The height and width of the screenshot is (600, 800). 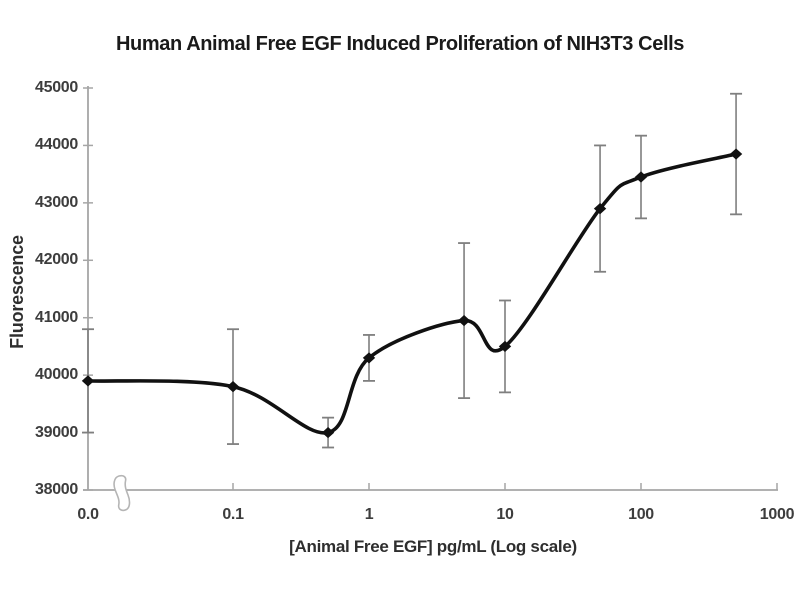 What do you see at coordinates (433, 546) in the screenshot?
I see `x-axis-title: [Animal Free EGF] pg/mL (Log scale)` at bounding box center [433, 546].